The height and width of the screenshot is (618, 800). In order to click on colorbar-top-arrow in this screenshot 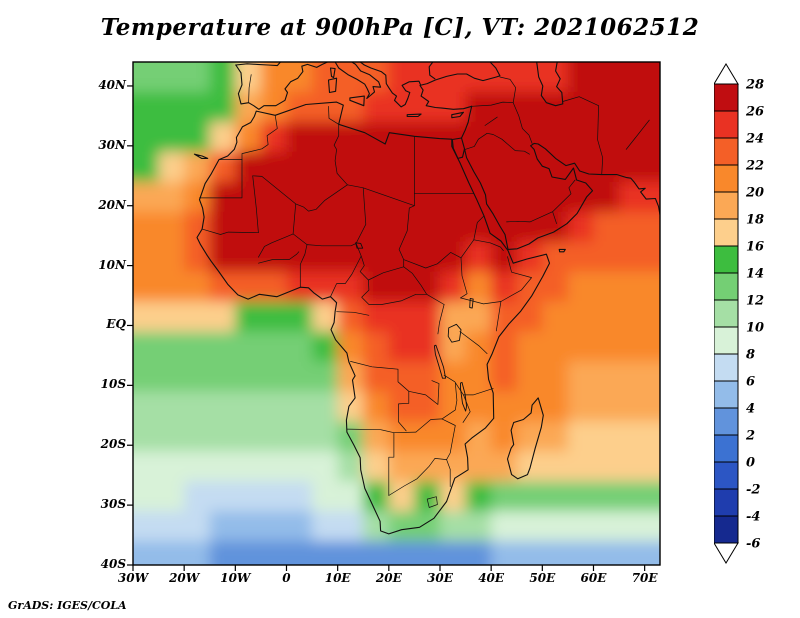, I will do `click(726, 74)`.